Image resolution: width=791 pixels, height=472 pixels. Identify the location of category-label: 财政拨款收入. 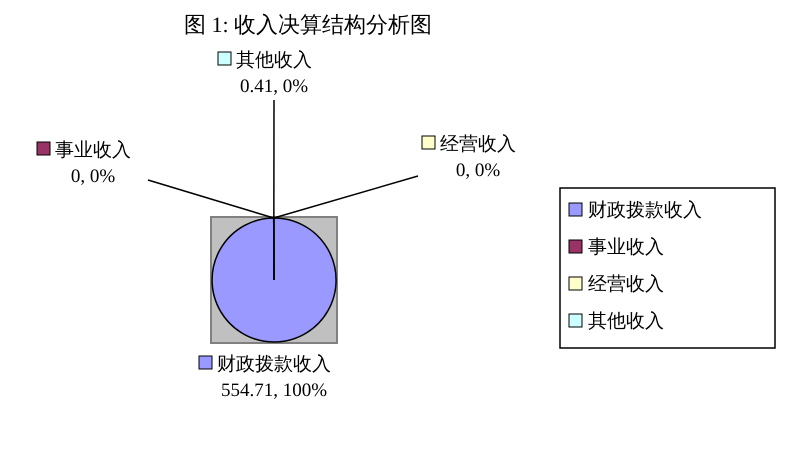
(645, 210).